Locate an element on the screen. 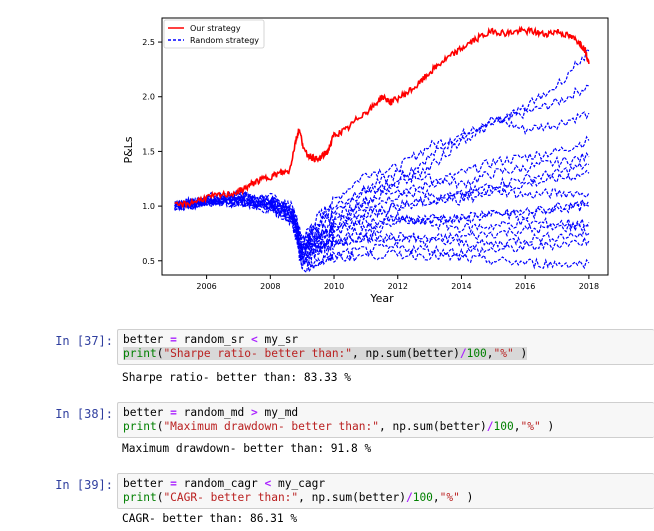 This screenshot has height=531, width=654. cell-output: Maximum drawdown- better than: 91.8 % is located at coordinates (247, 448).